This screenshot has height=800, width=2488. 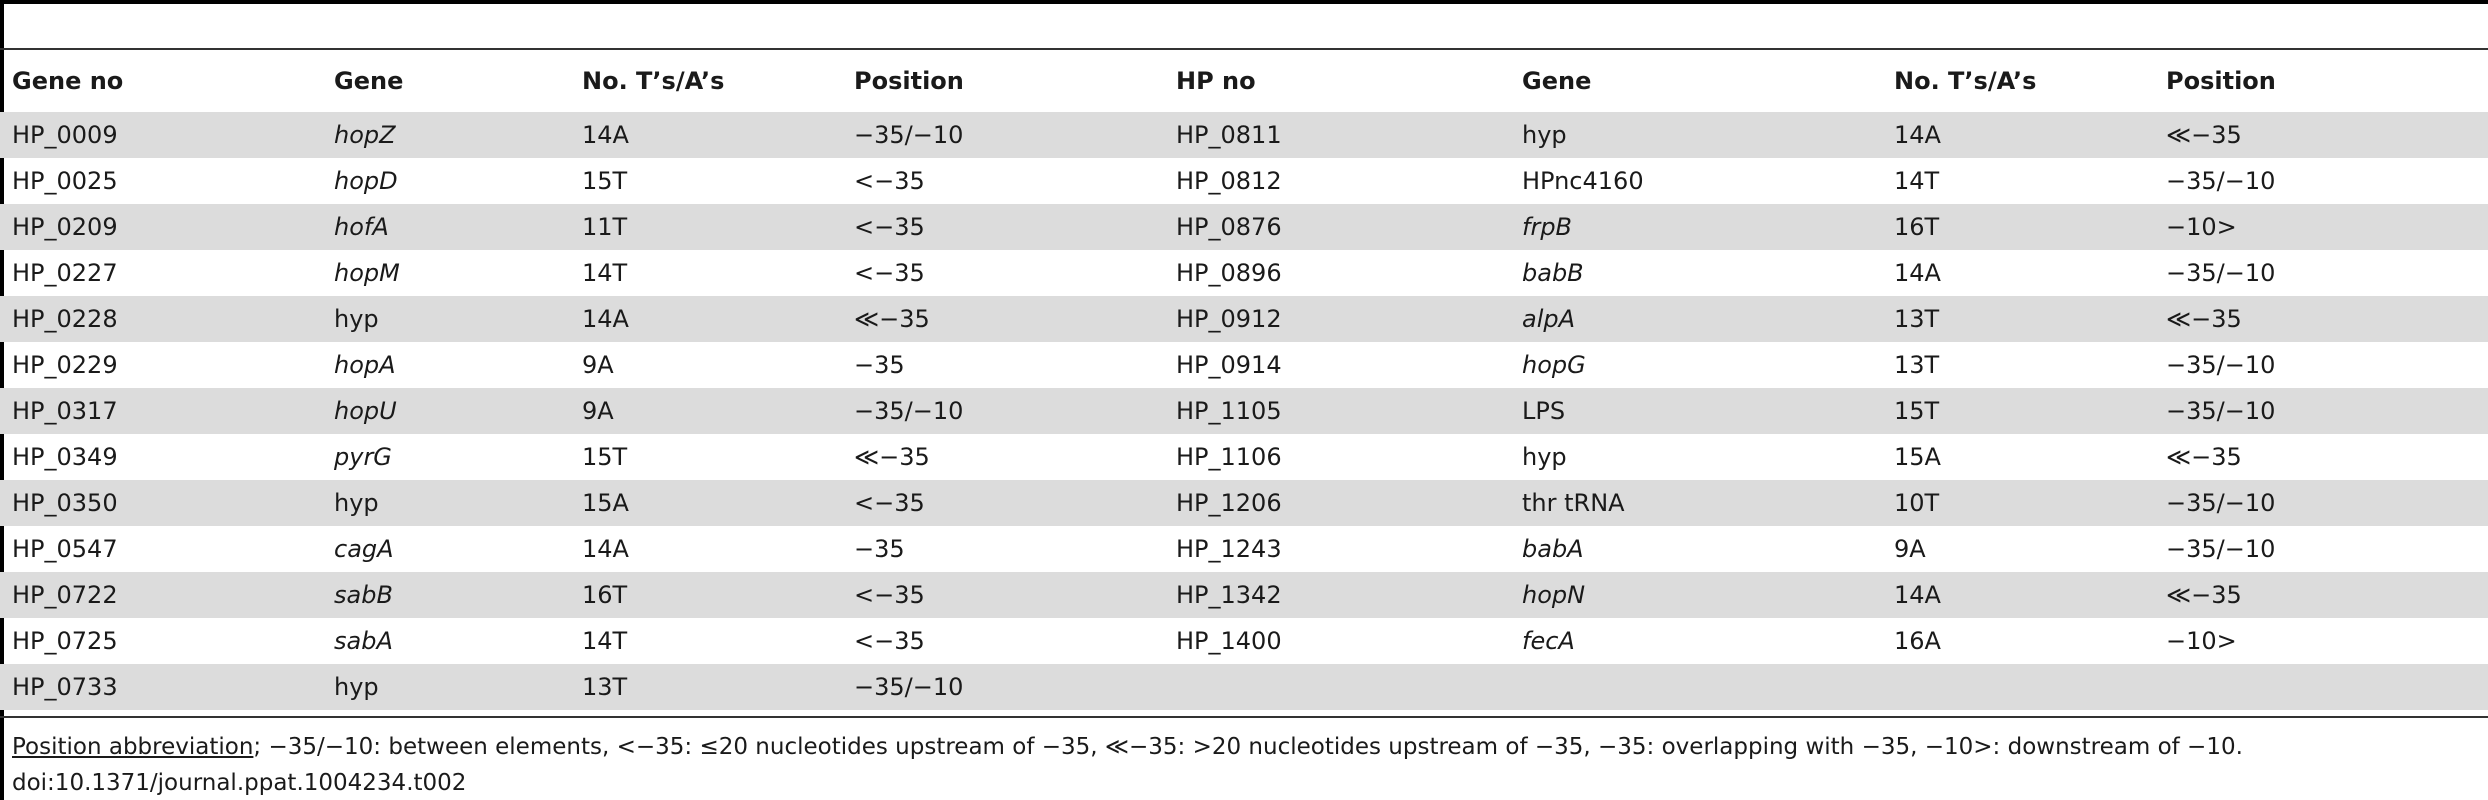 What do you see at coordinates (706, 227) in the screenshot?
I see `cell-count: 11T` at bounding box center [706, 227].